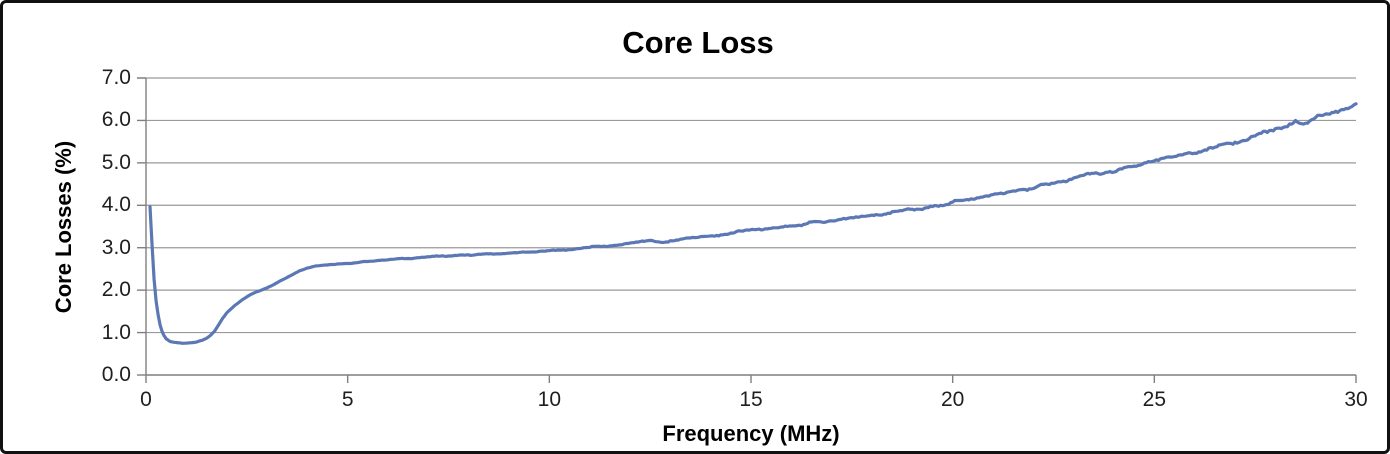 Image resolution: width=1390 pixels, height=454 pixels. What do you see at coordinates (347, 399) in the screenshot?
I see `x-tick-label: 5` at bounding box center [347, 399].